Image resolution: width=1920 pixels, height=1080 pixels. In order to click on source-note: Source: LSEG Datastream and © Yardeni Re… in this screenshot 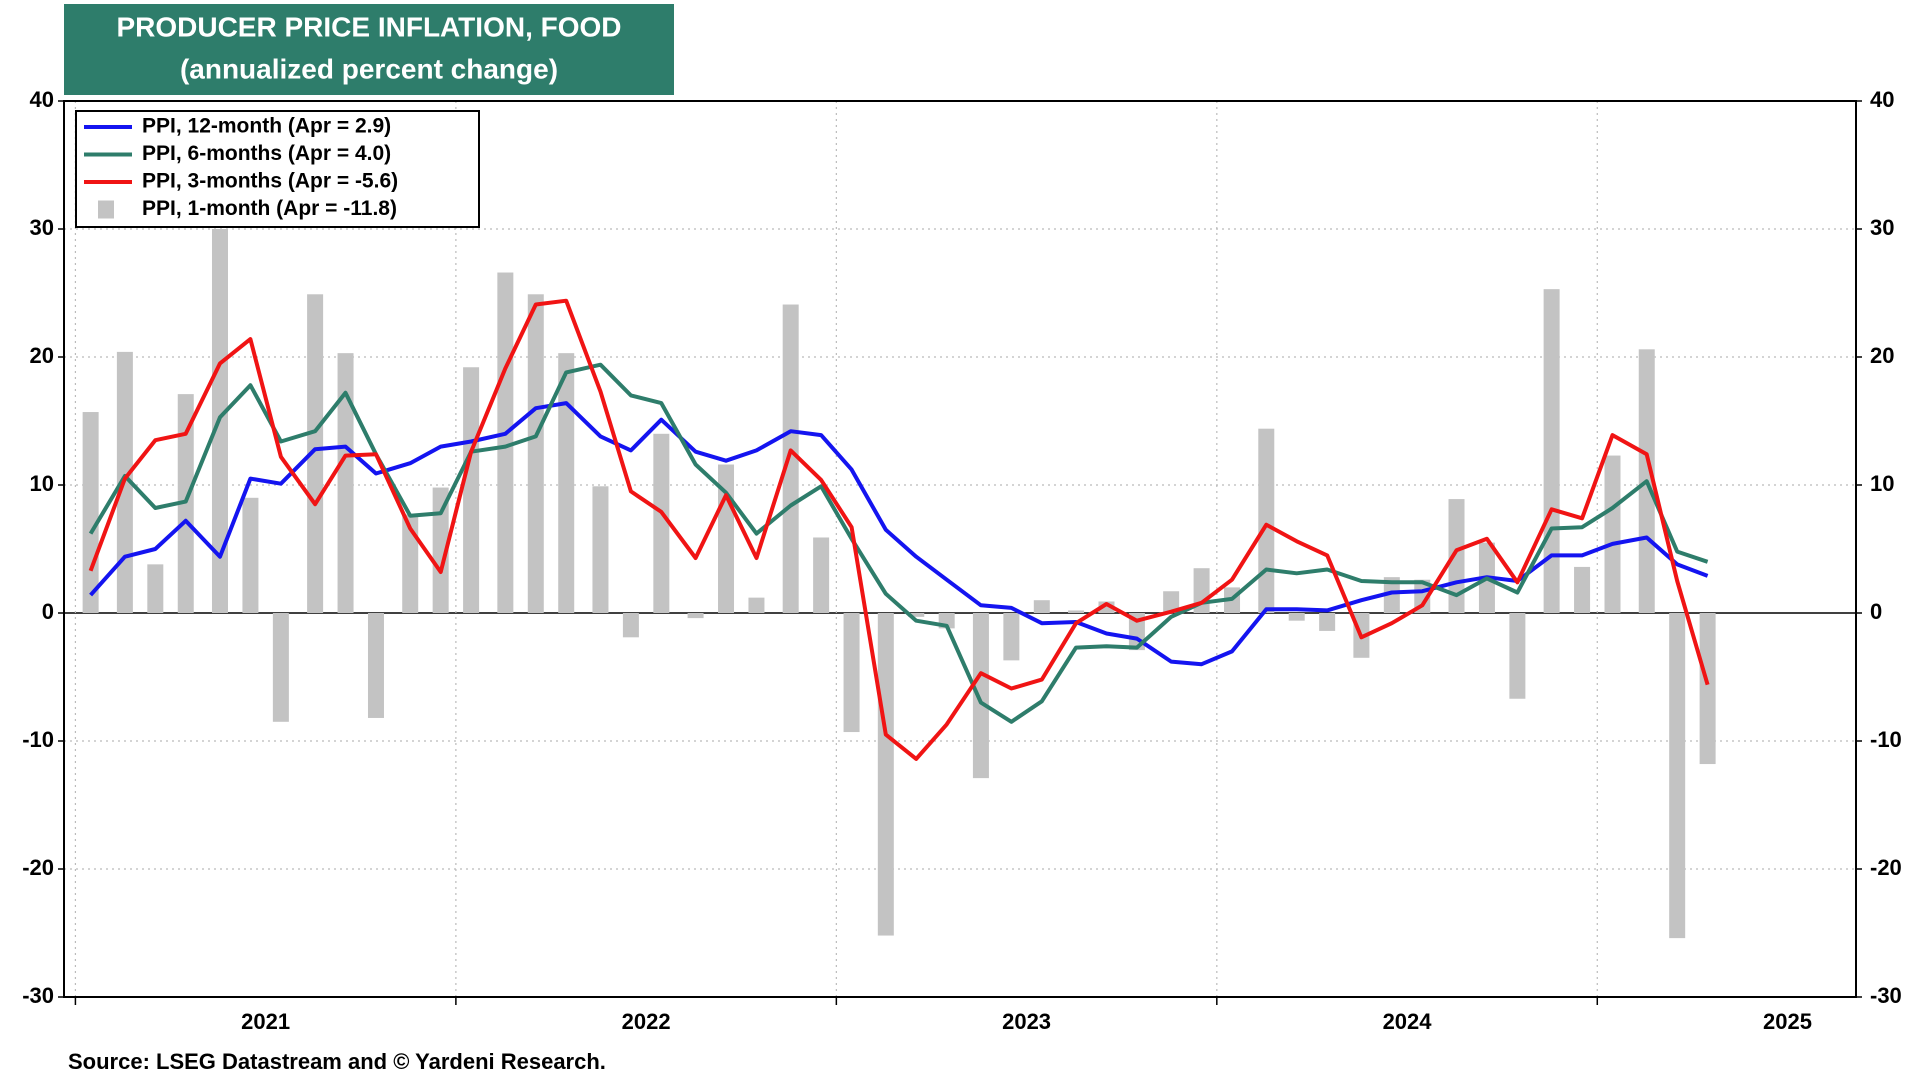, I will do `click(337, 1061)`.